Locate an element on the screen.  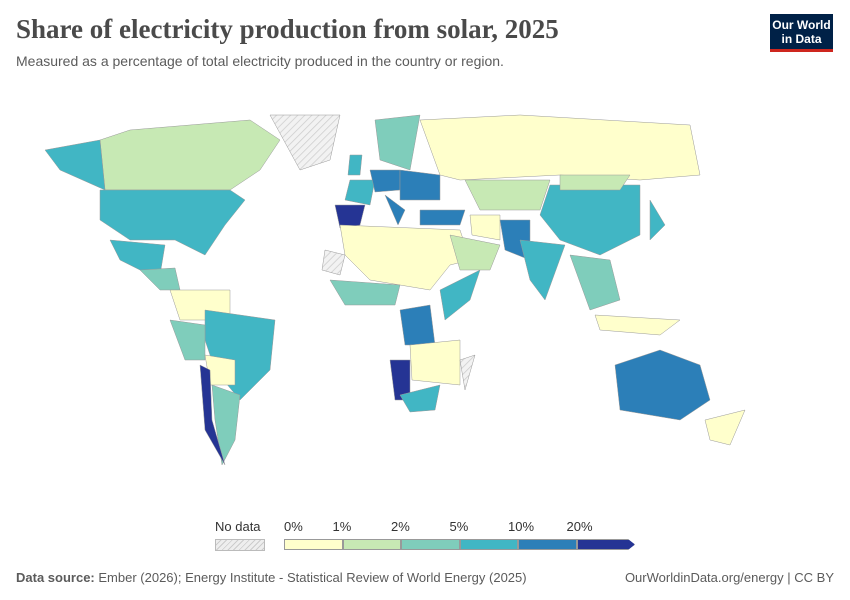
country-germany is located at coordinates (385, 181).